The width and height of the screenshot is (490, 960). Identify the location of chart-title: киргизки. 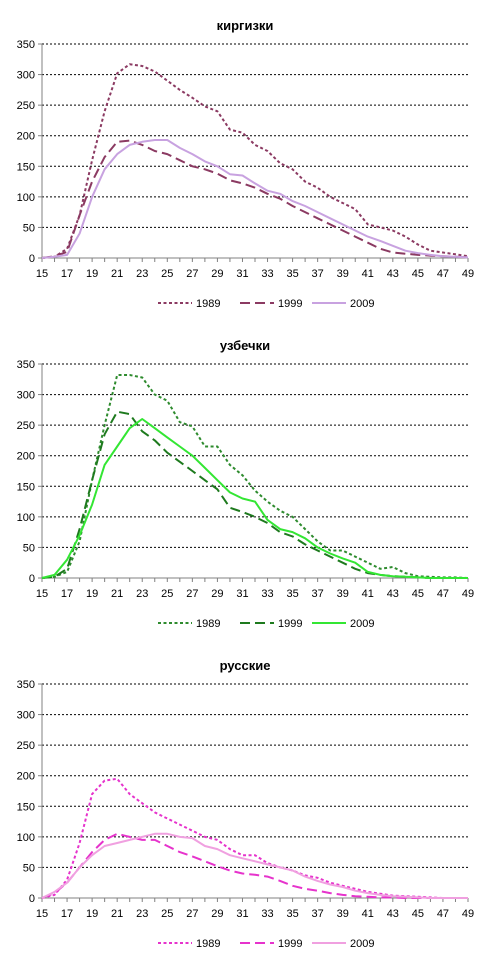
(245, 25).